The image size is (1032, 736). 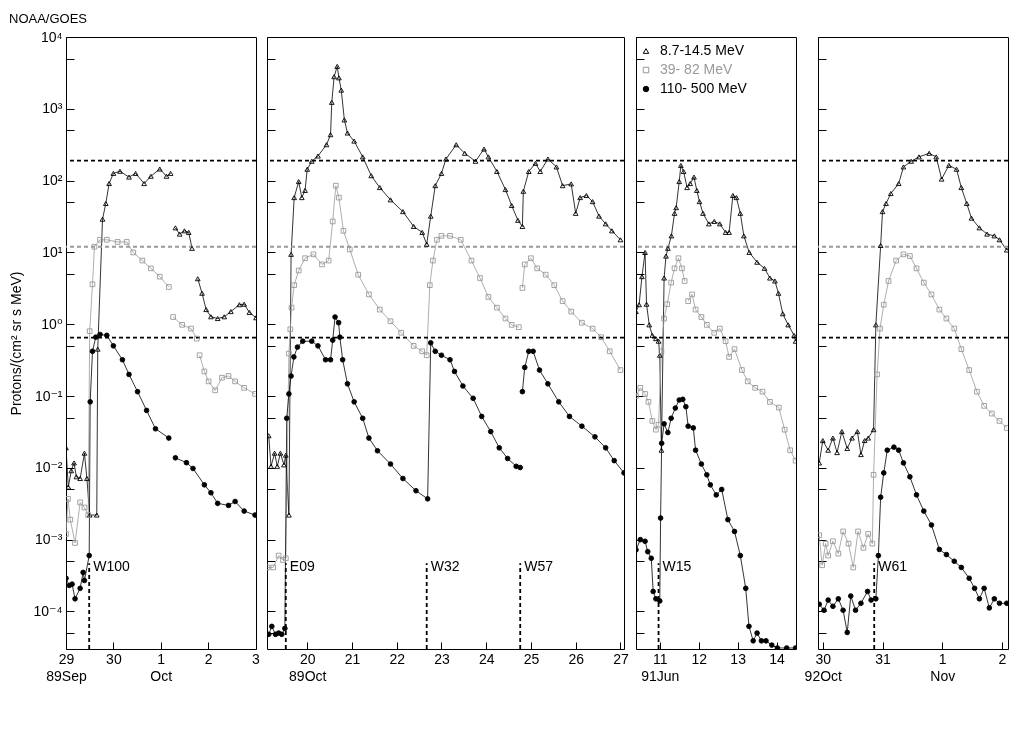 I want to click on x-tick-label: 29 89Sep, so click(x=66, y=667).